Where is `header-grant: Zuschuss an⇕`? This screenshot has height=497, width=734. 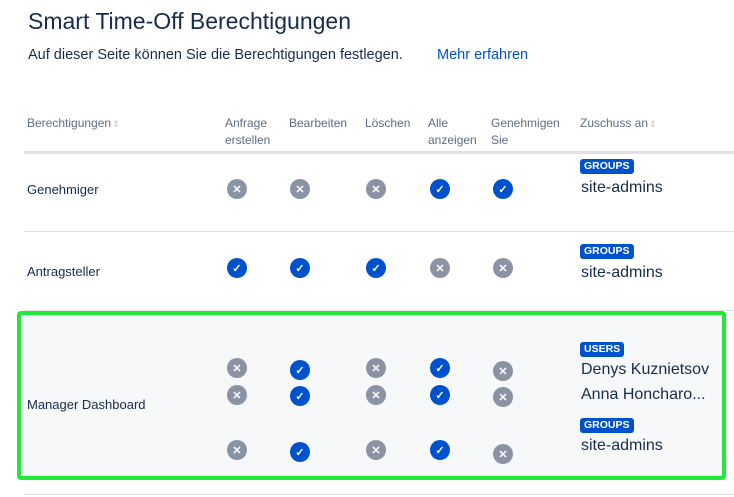
header-grant: Zuschuss an⇕ is located at coordinates (618, 124).